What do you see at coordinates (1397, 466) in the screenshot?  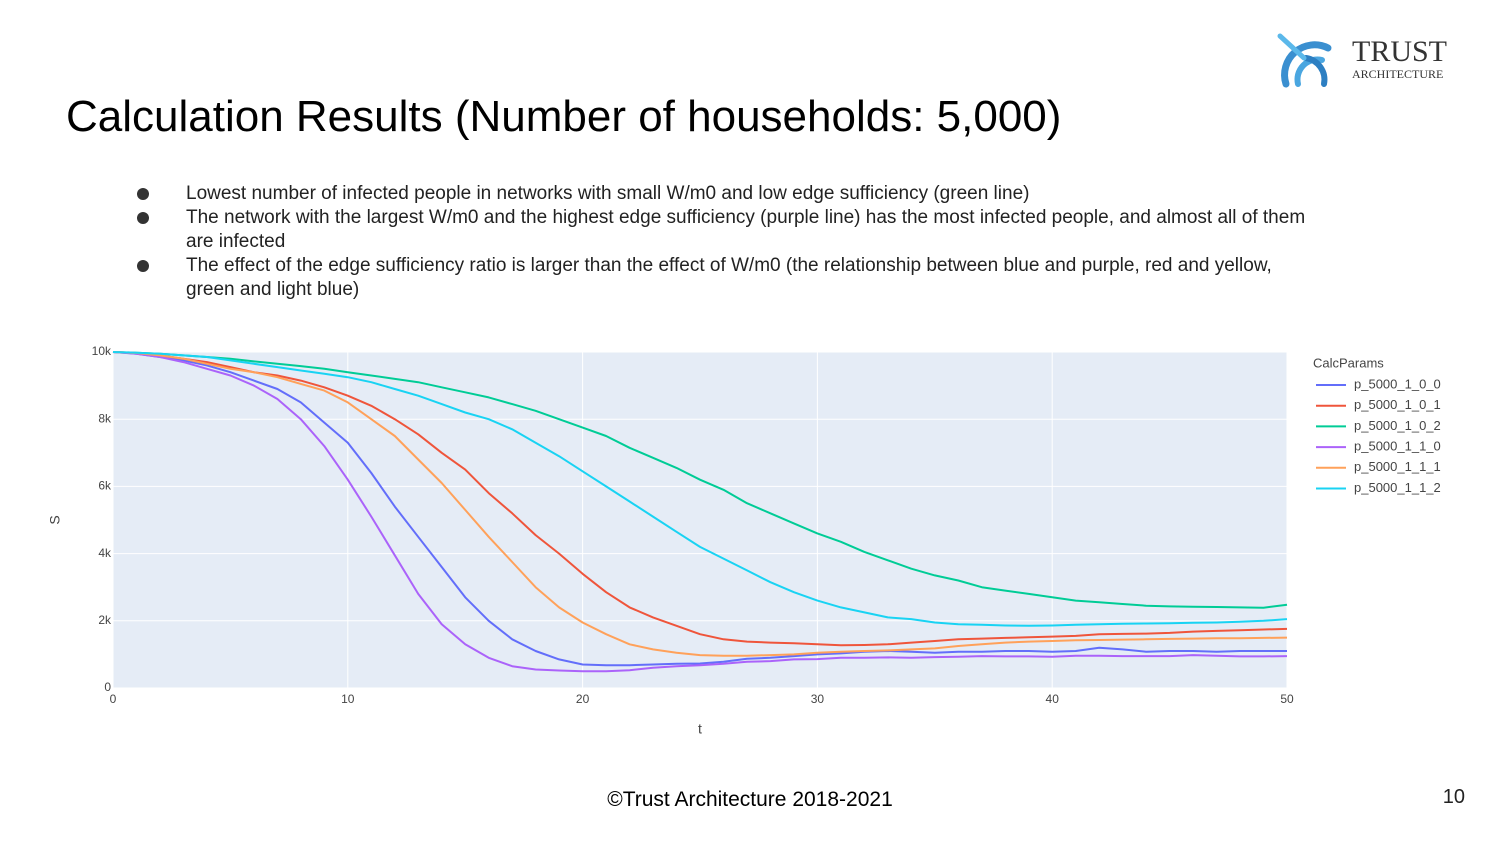 I see `legend-label: p_5000_1_1_1` at bounding box center [1397, 466].